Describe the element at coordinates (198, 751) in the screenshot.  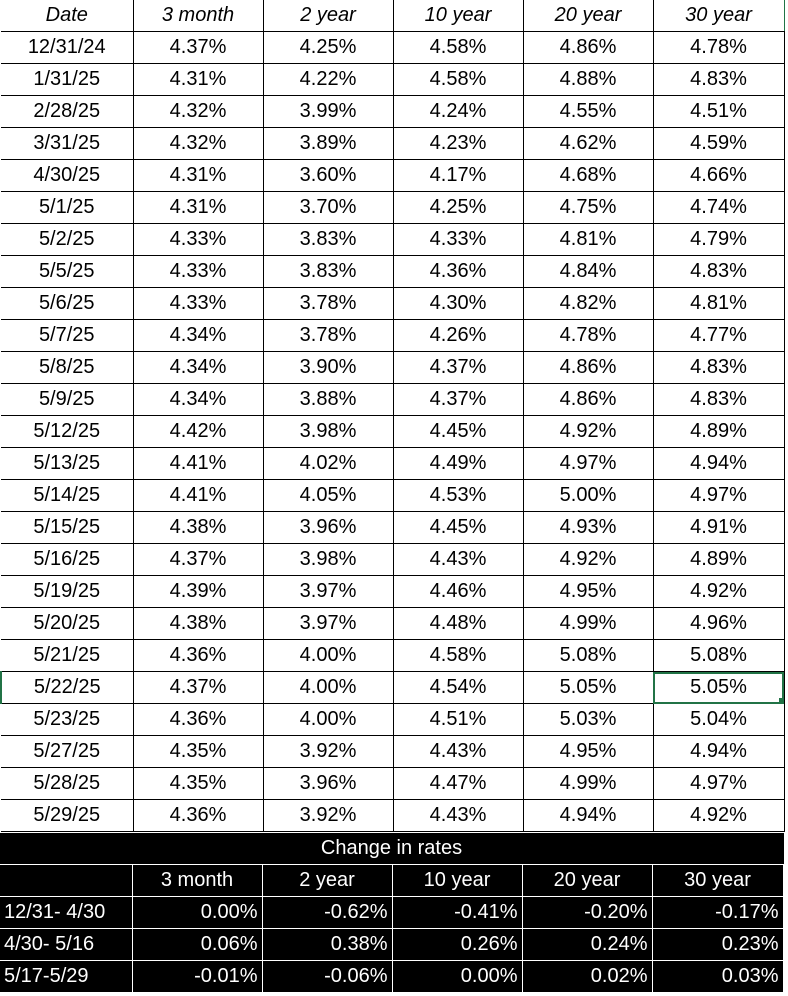
I see `rate-cell: 4.35%` at that location.